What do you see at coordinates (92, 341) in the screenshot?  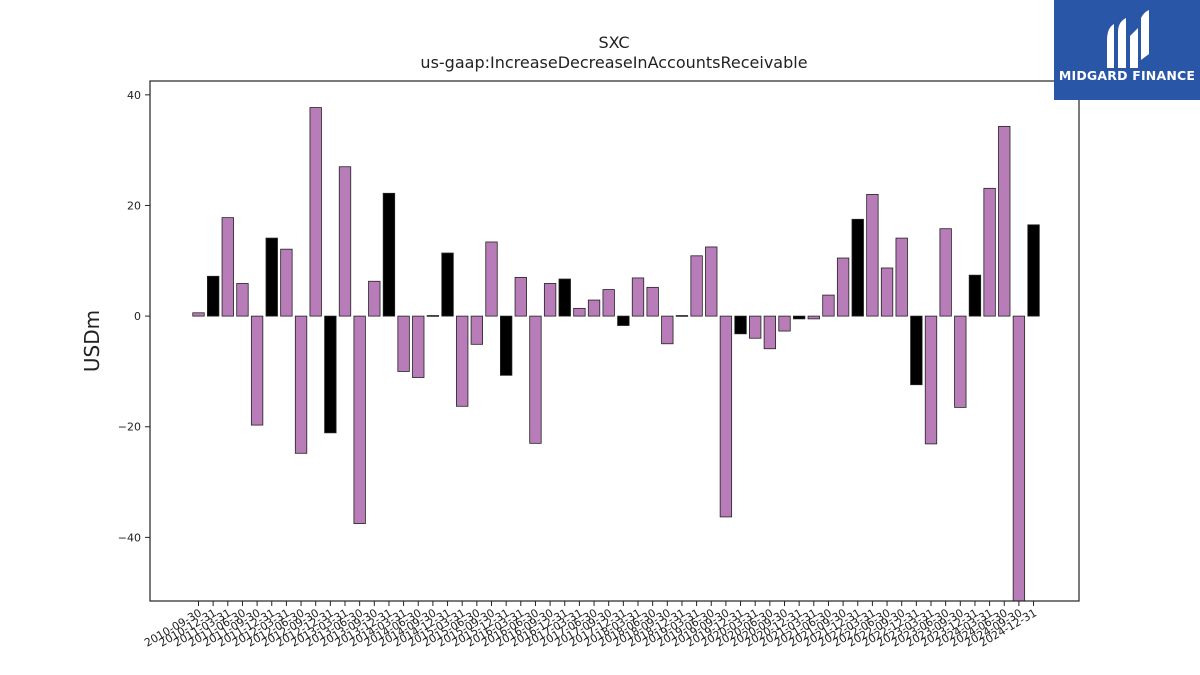 I see `y-axis-label: USDm` at bounding box center [92, 341].